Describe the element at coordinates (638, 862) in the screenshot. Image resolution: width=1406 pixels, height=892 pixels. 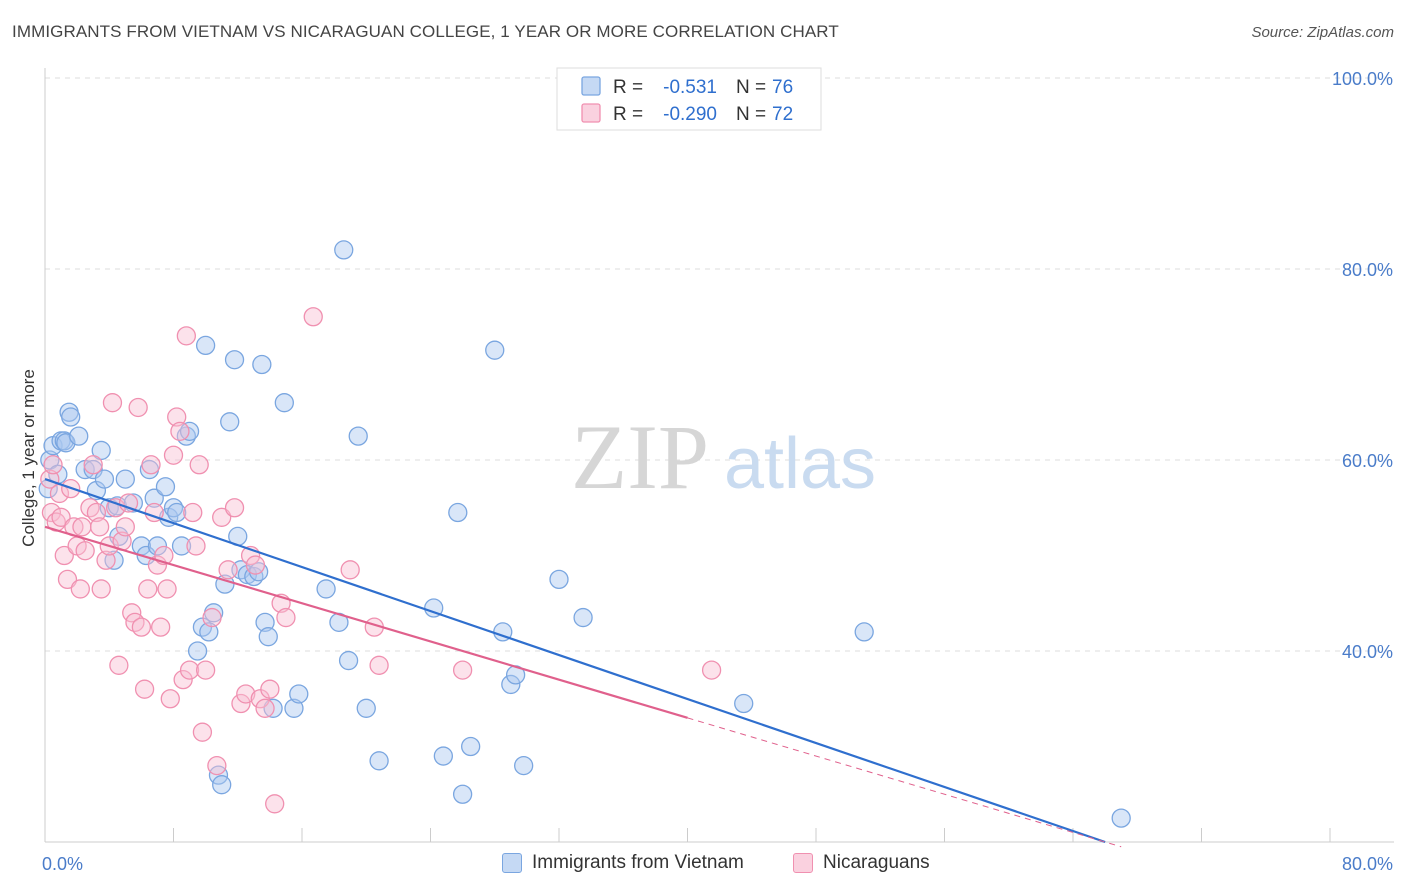
I see `legend-label-vietnam: Immigrants from Vietnam` at that location.